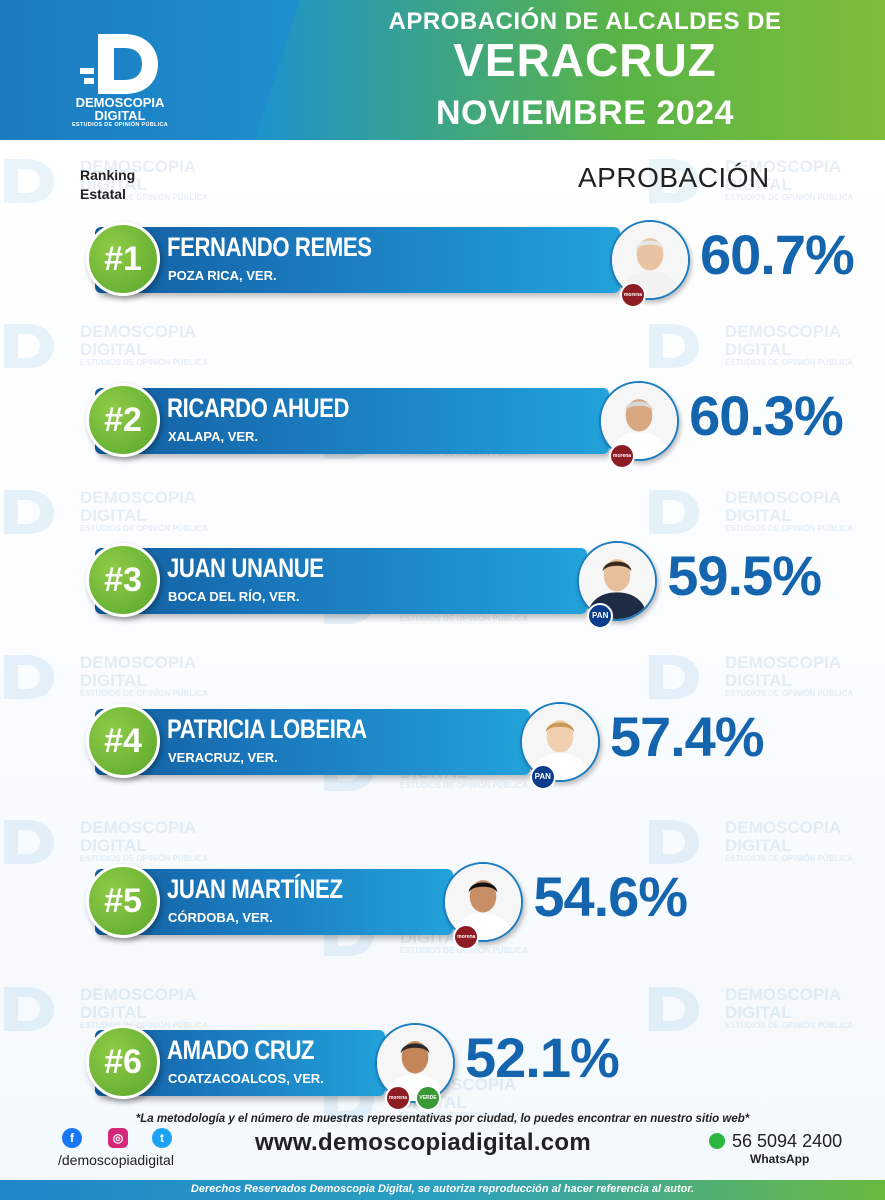 The width and height of the screenshot is (885, 1200). Describe the element at coordinates (585, 21) in the screenshot. I see `title-line1: APROBACIÓN DE ALCALDES DE` at that location.